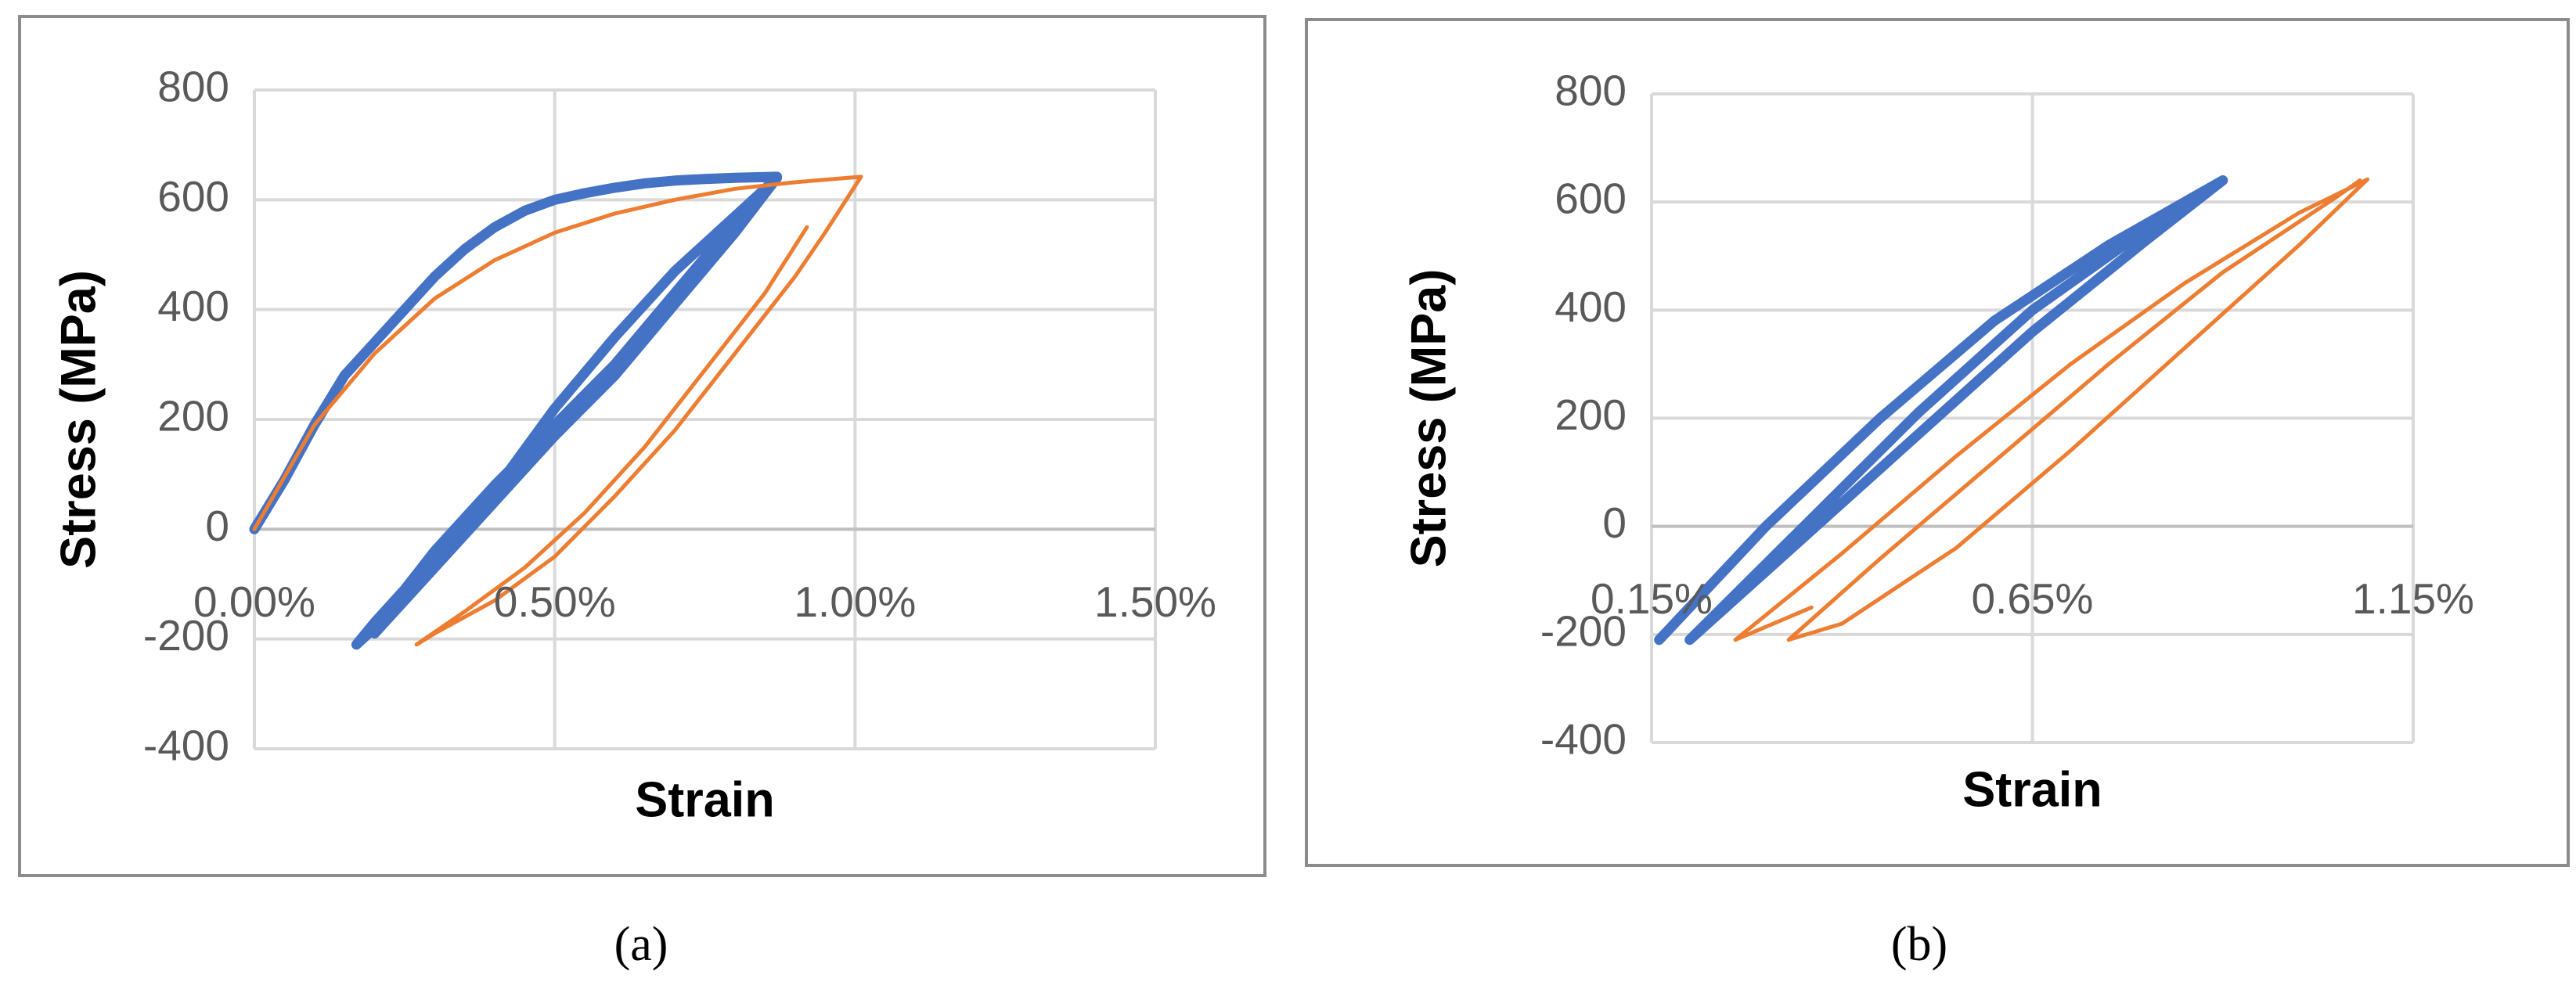 The image size is (2576, 1000). What do you see at coordinates (1155, 601) in the screenshot?
I see `x-tick-label: 1.50%` at bounding box center [1155, 601].